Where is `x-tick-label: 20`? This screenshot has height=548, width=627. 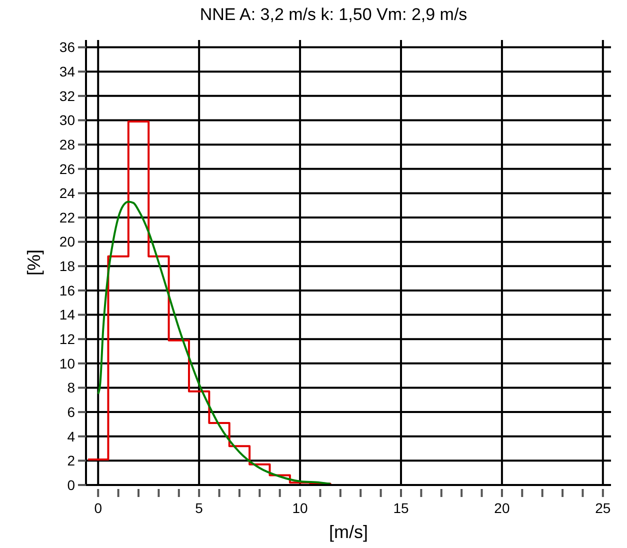 x-tick-label: 20 is located at coordinates (502, 508).